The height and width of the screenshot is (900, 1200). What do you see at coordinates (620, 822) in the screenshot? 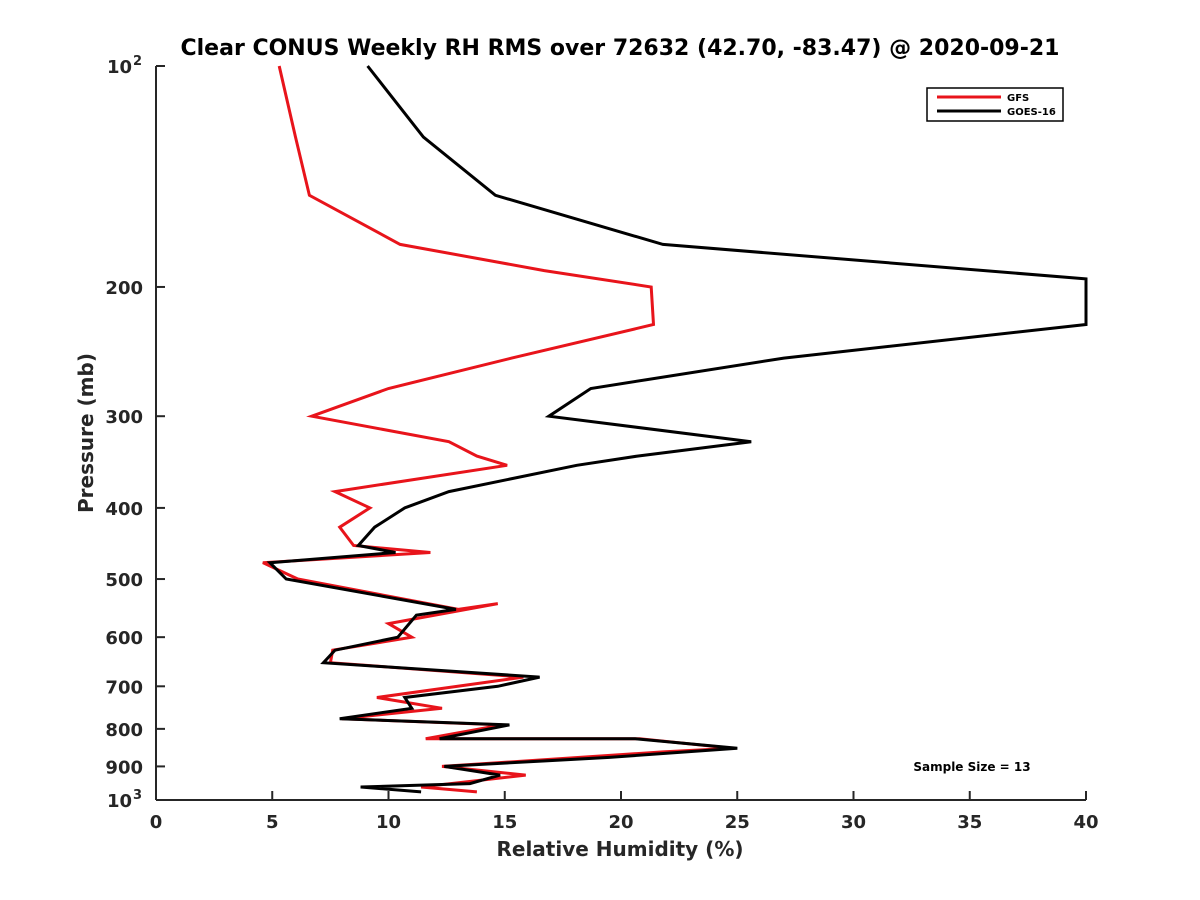
I see `x-tick-label: 20` at bounding box center [620, 822].